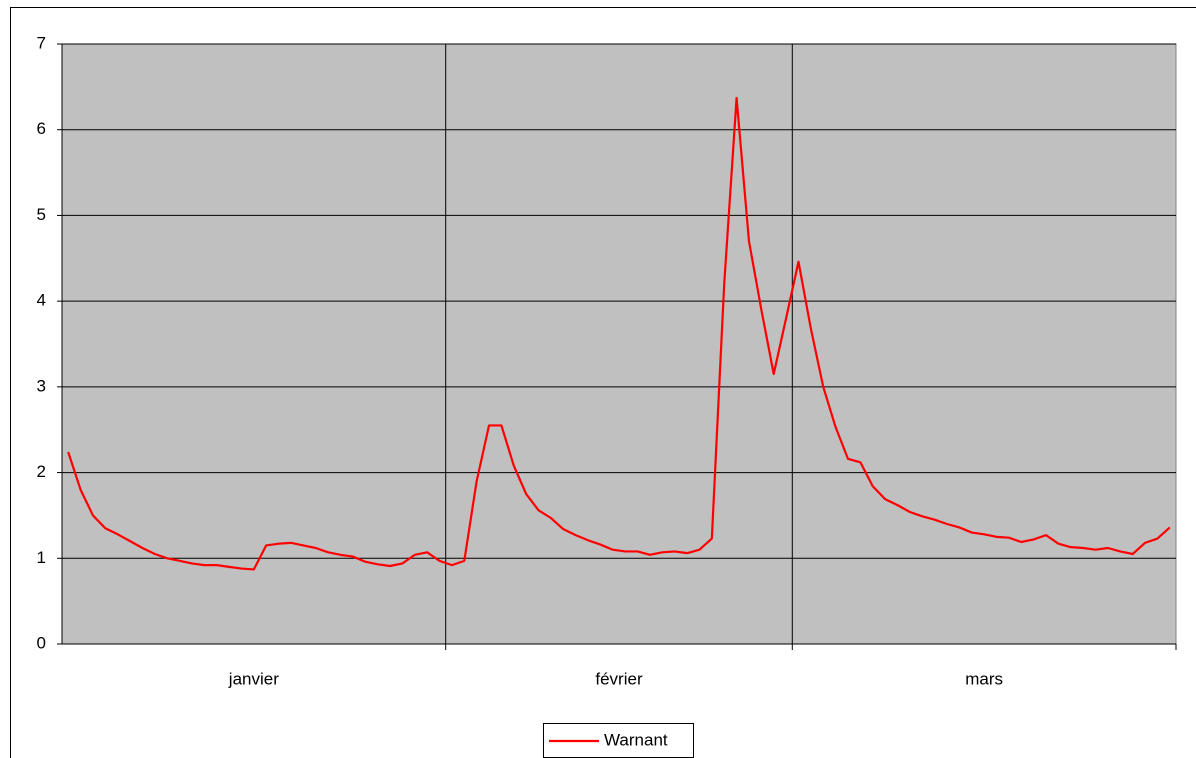  What do you see at coordinates (41, 42) in the screenshot?
I see `y-tick-label: 7` at bounding box center [41, 42].